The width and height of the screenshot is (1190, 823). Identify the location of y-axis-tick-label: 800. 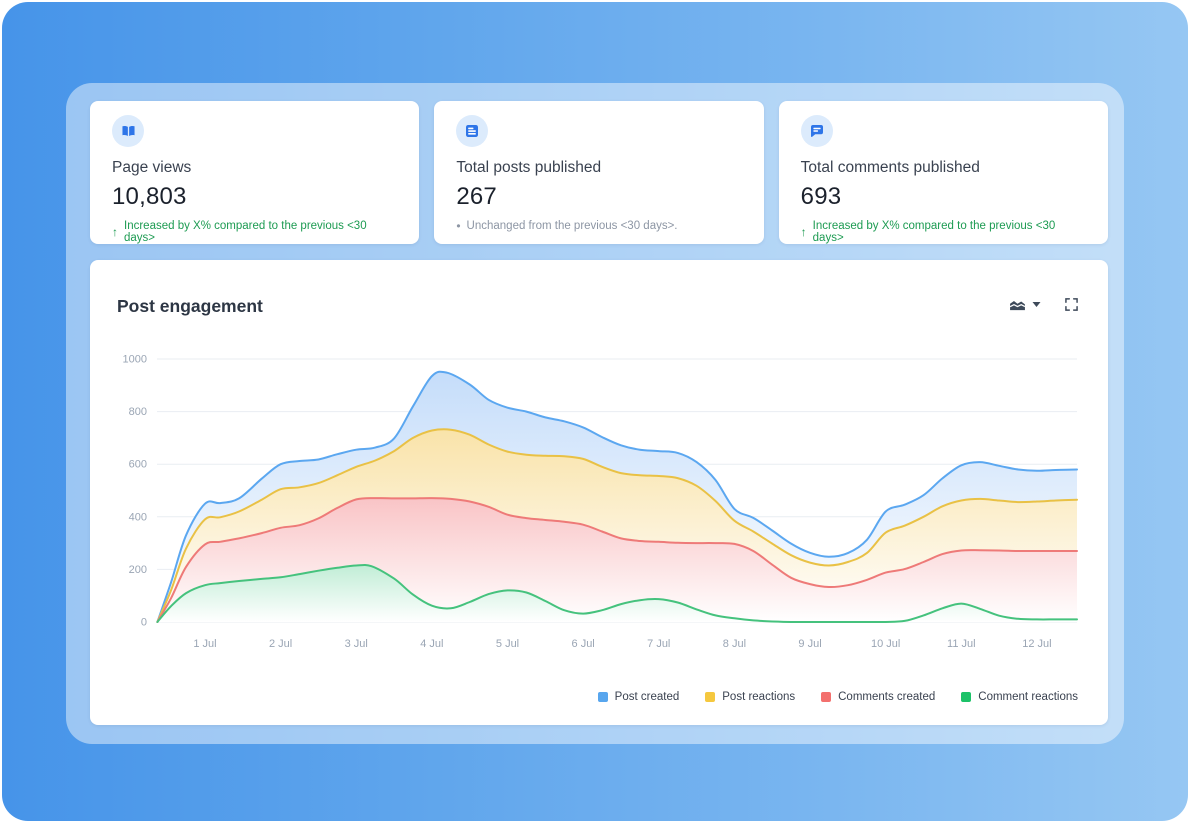
(138, 412).